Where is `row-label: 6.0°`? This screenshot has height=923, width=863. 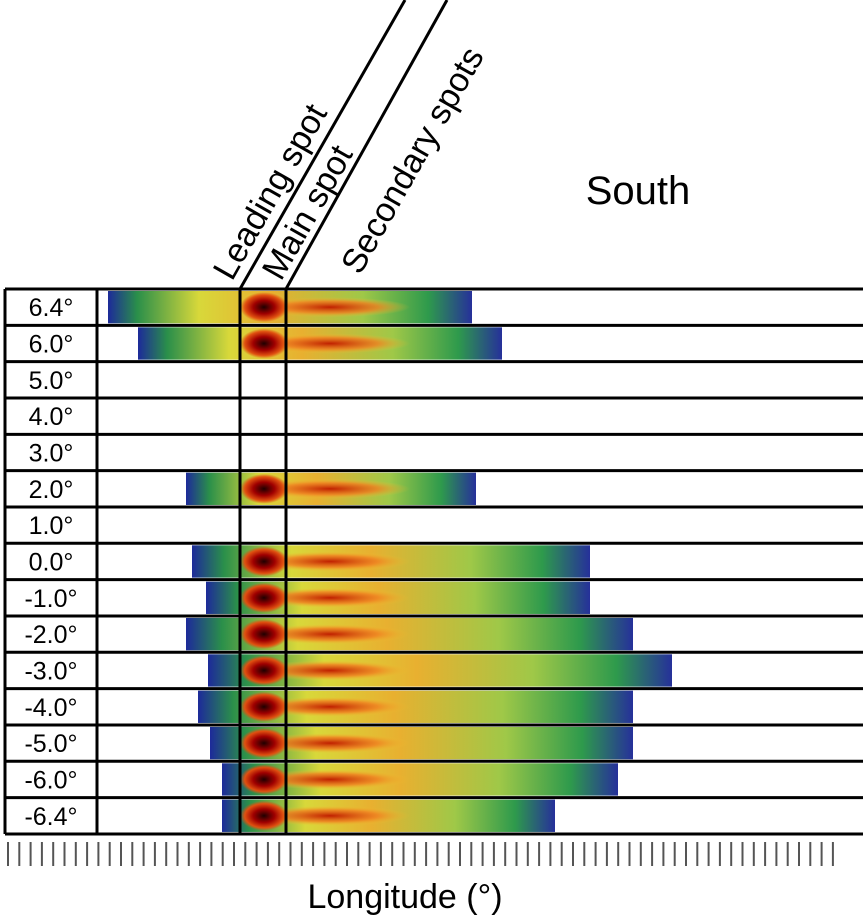 row-label: 6.0° is located at coordinates (51, 344).